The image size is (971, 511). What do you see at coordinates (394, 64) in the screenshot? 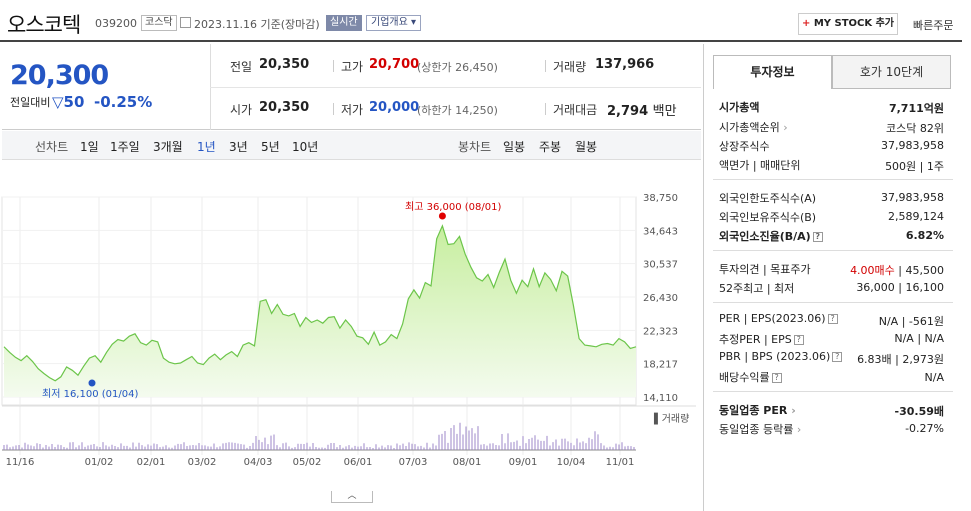
I see `high-value: 20,700` at bounding box center [394, 64].